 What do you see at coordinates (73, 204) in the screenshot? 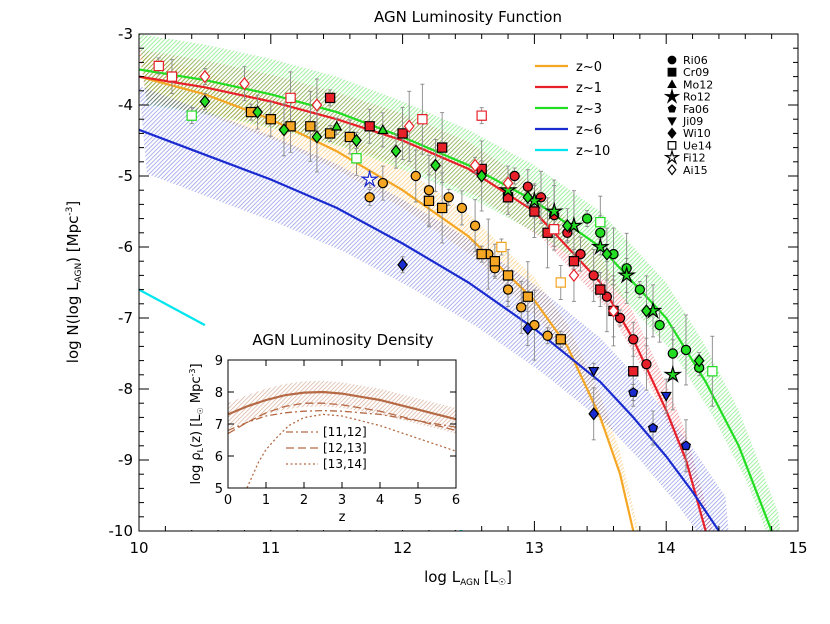
I see `y-axis-label-close: ]` at bounding box center [73, 204].